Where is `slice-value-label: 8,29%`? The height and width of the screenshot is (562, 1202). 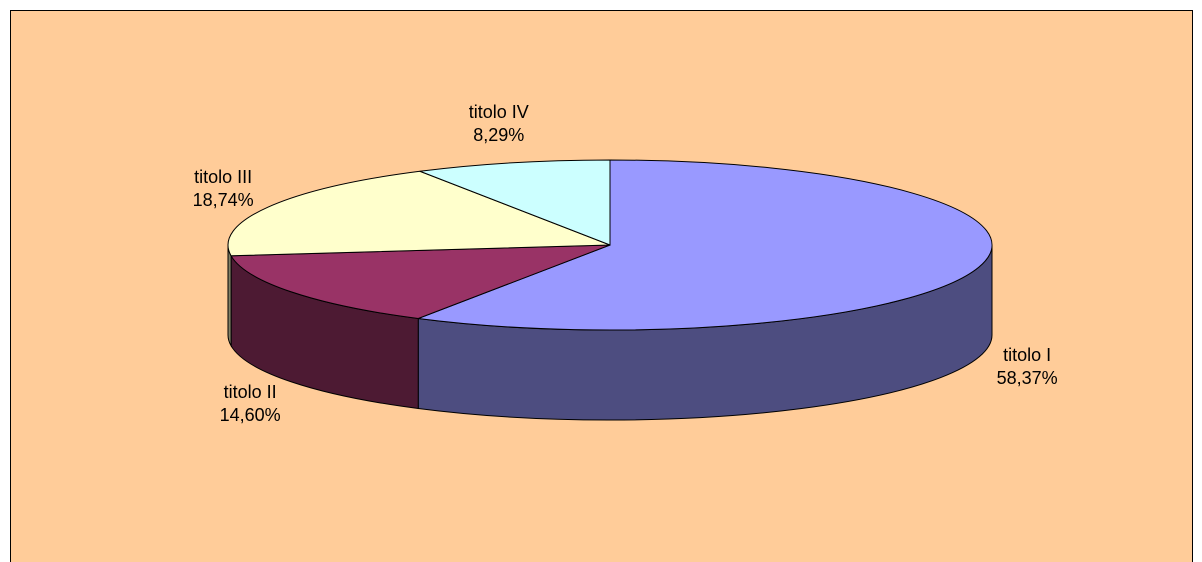 slice-value-label: 8,29% is located at coordinates (498, 135).